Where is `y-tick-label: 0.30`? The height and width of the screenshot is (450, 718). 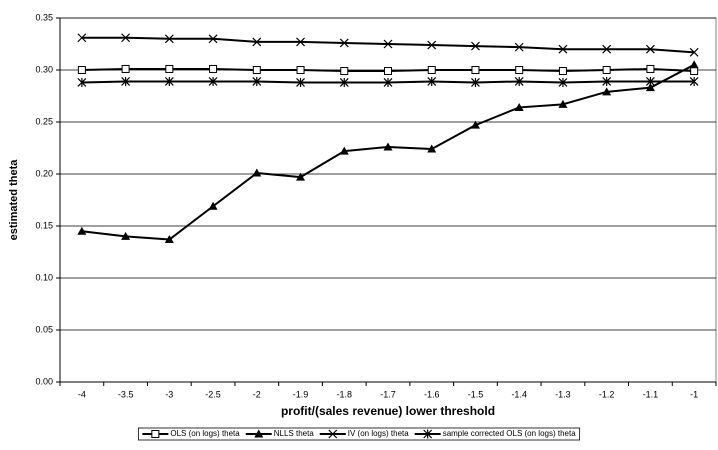
y-tick-label: 0.30 is located at coordinates (44, 69).